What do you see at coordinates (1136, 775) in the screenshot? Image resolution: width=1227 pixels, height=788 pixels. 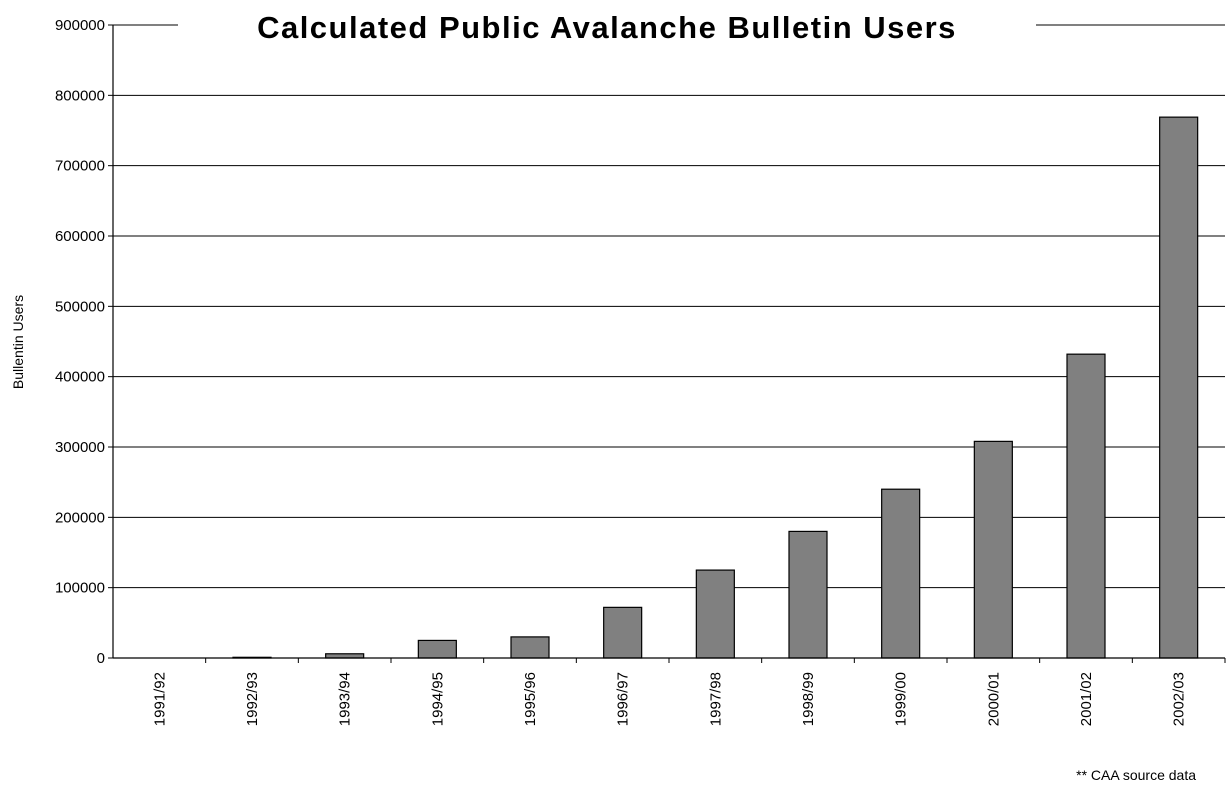 I see `source-footnote: ** CAA source data` at bounding box center [1136, 775].